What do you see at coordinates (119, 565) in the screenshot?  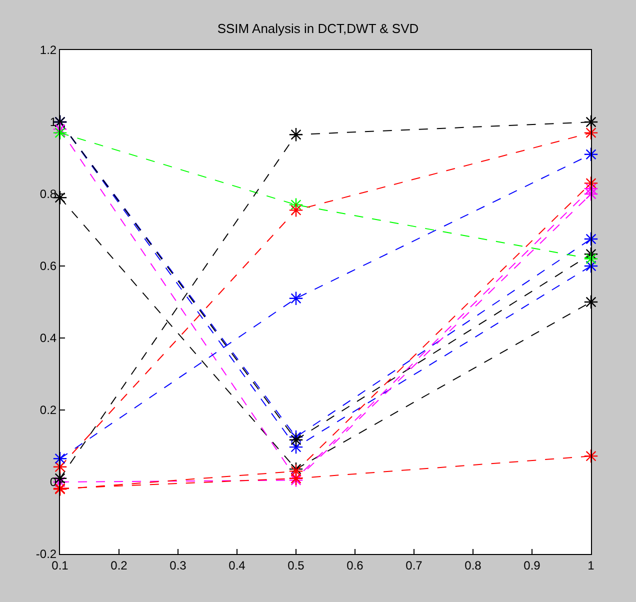 I see `x-tick-label: 0.2` at bounding box center [119, 565].